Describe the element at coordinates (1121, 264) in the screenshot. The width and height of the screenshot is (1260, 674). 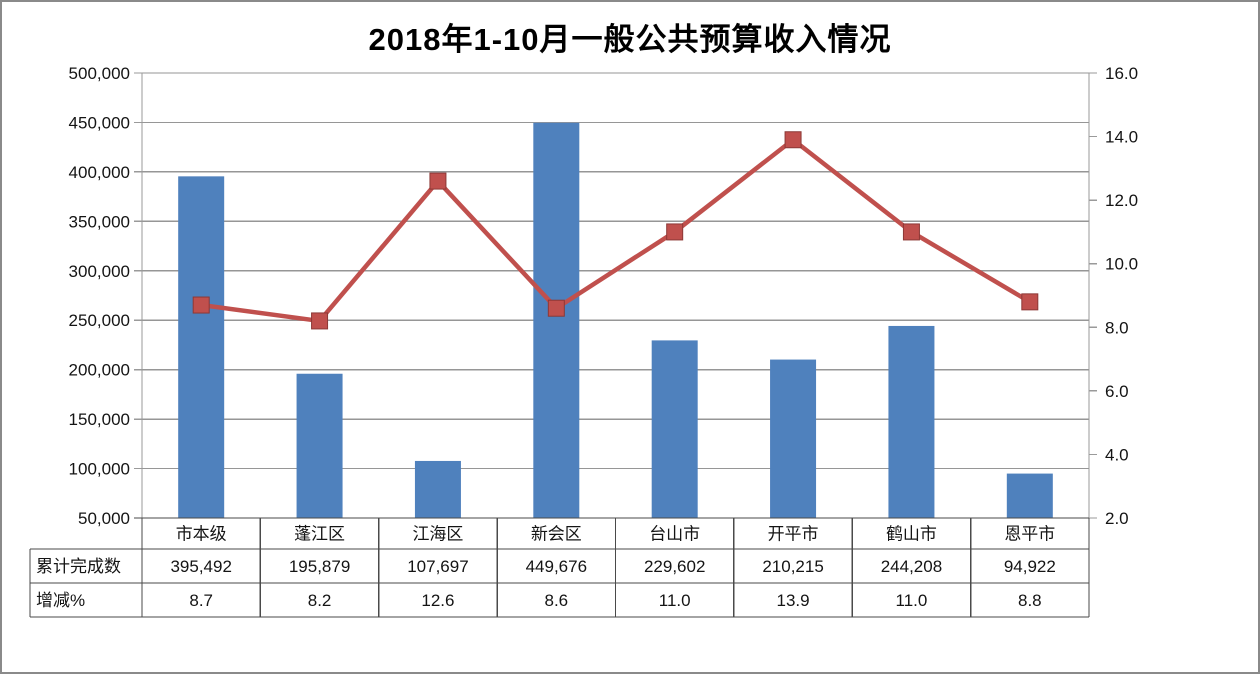
I see `right-axis-tick-label: 10.0` at that location.